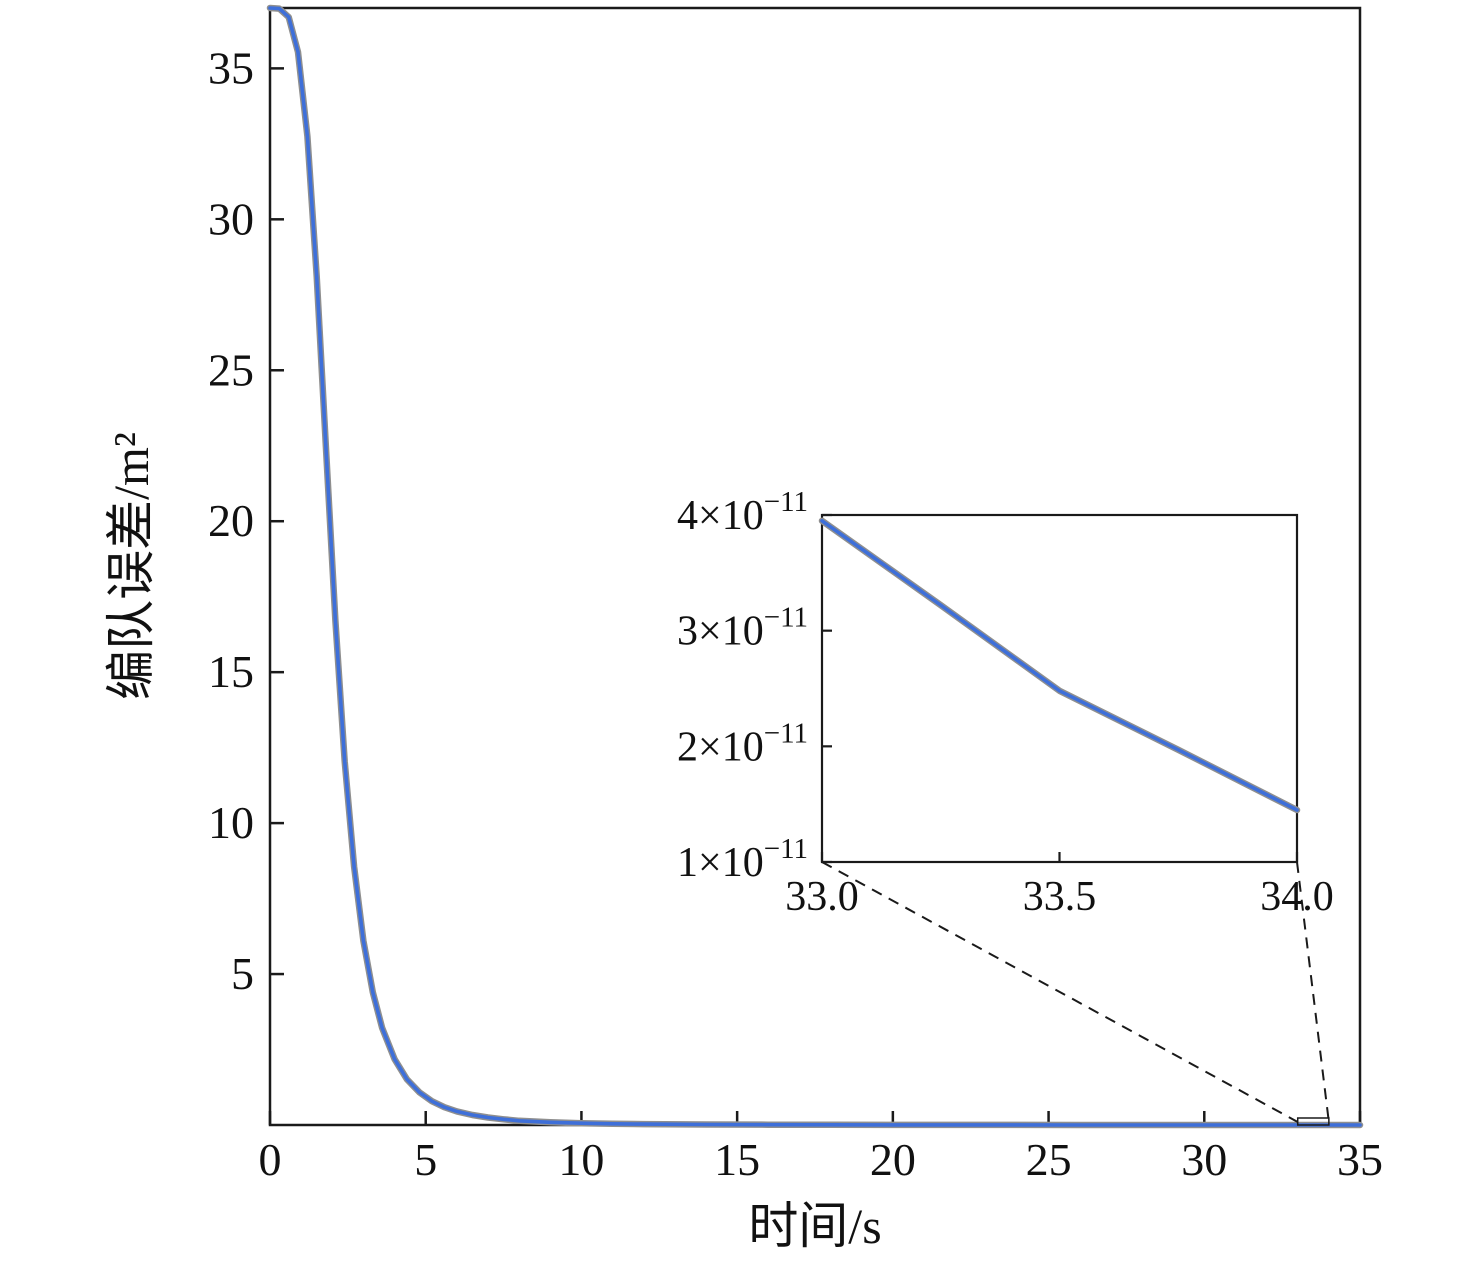 The width and height of the screenshot is (1476, 1269). What do you see at coordinates (742, 743) in the screenshot?
I see `inset-y-tick-label: 2×10⁻¹¹` at bounding box center [742, 743].